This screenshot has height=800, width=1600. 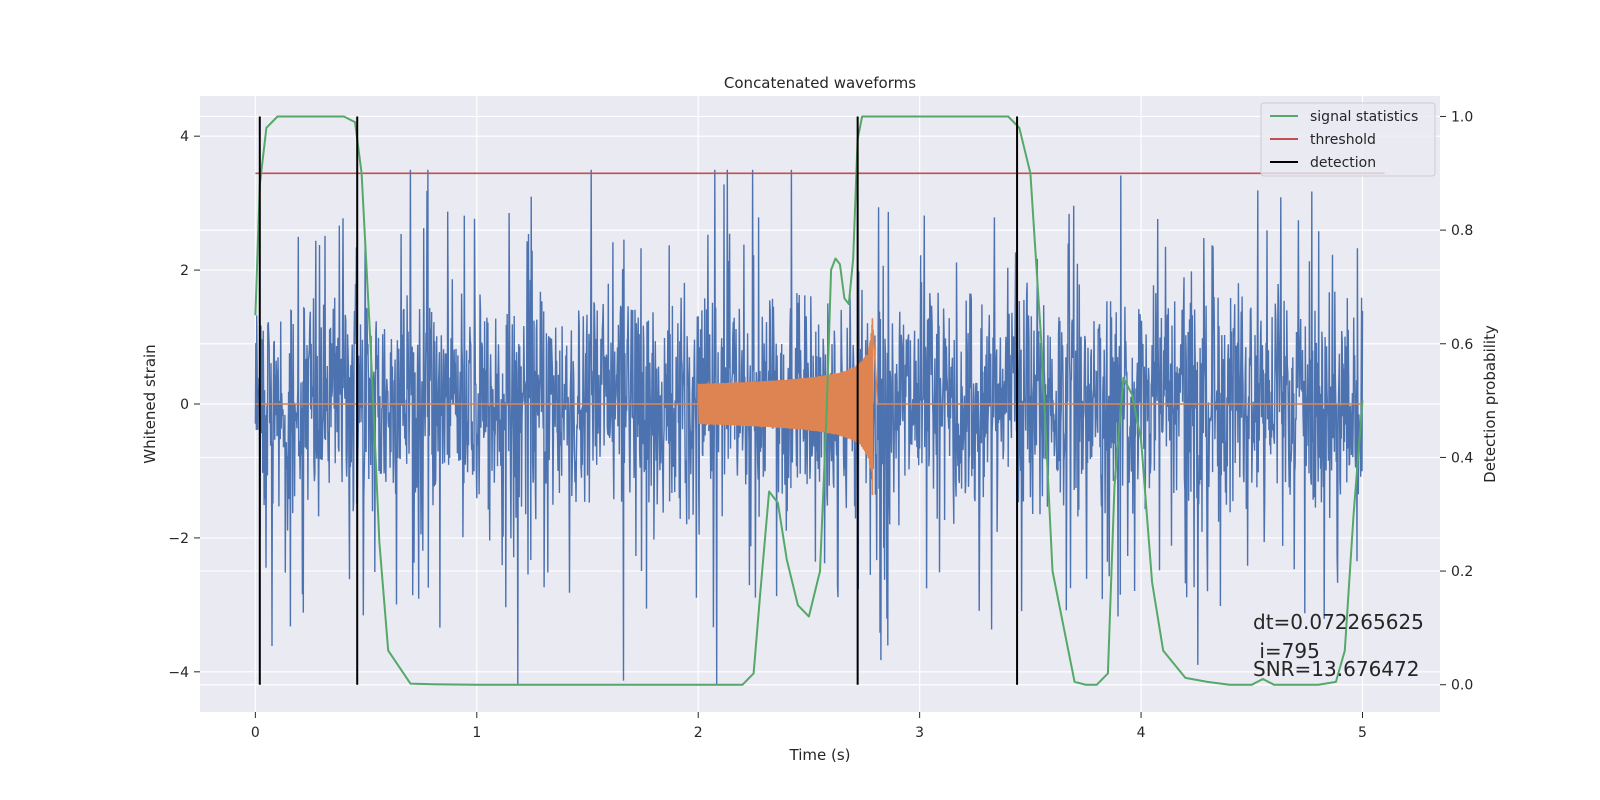 I want to click on legend-label-detection: detection, so click(x=1343, y=163).